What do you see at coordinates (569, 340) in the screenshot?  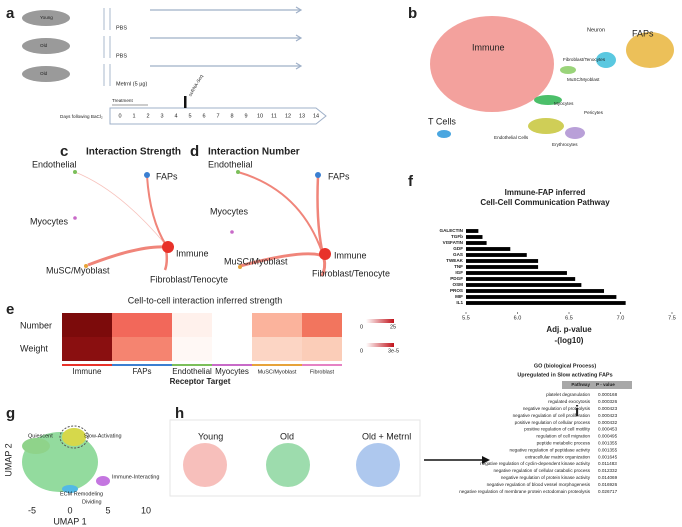 I see `x-axis-title: -(log10)` at bounding box center [569, 340].